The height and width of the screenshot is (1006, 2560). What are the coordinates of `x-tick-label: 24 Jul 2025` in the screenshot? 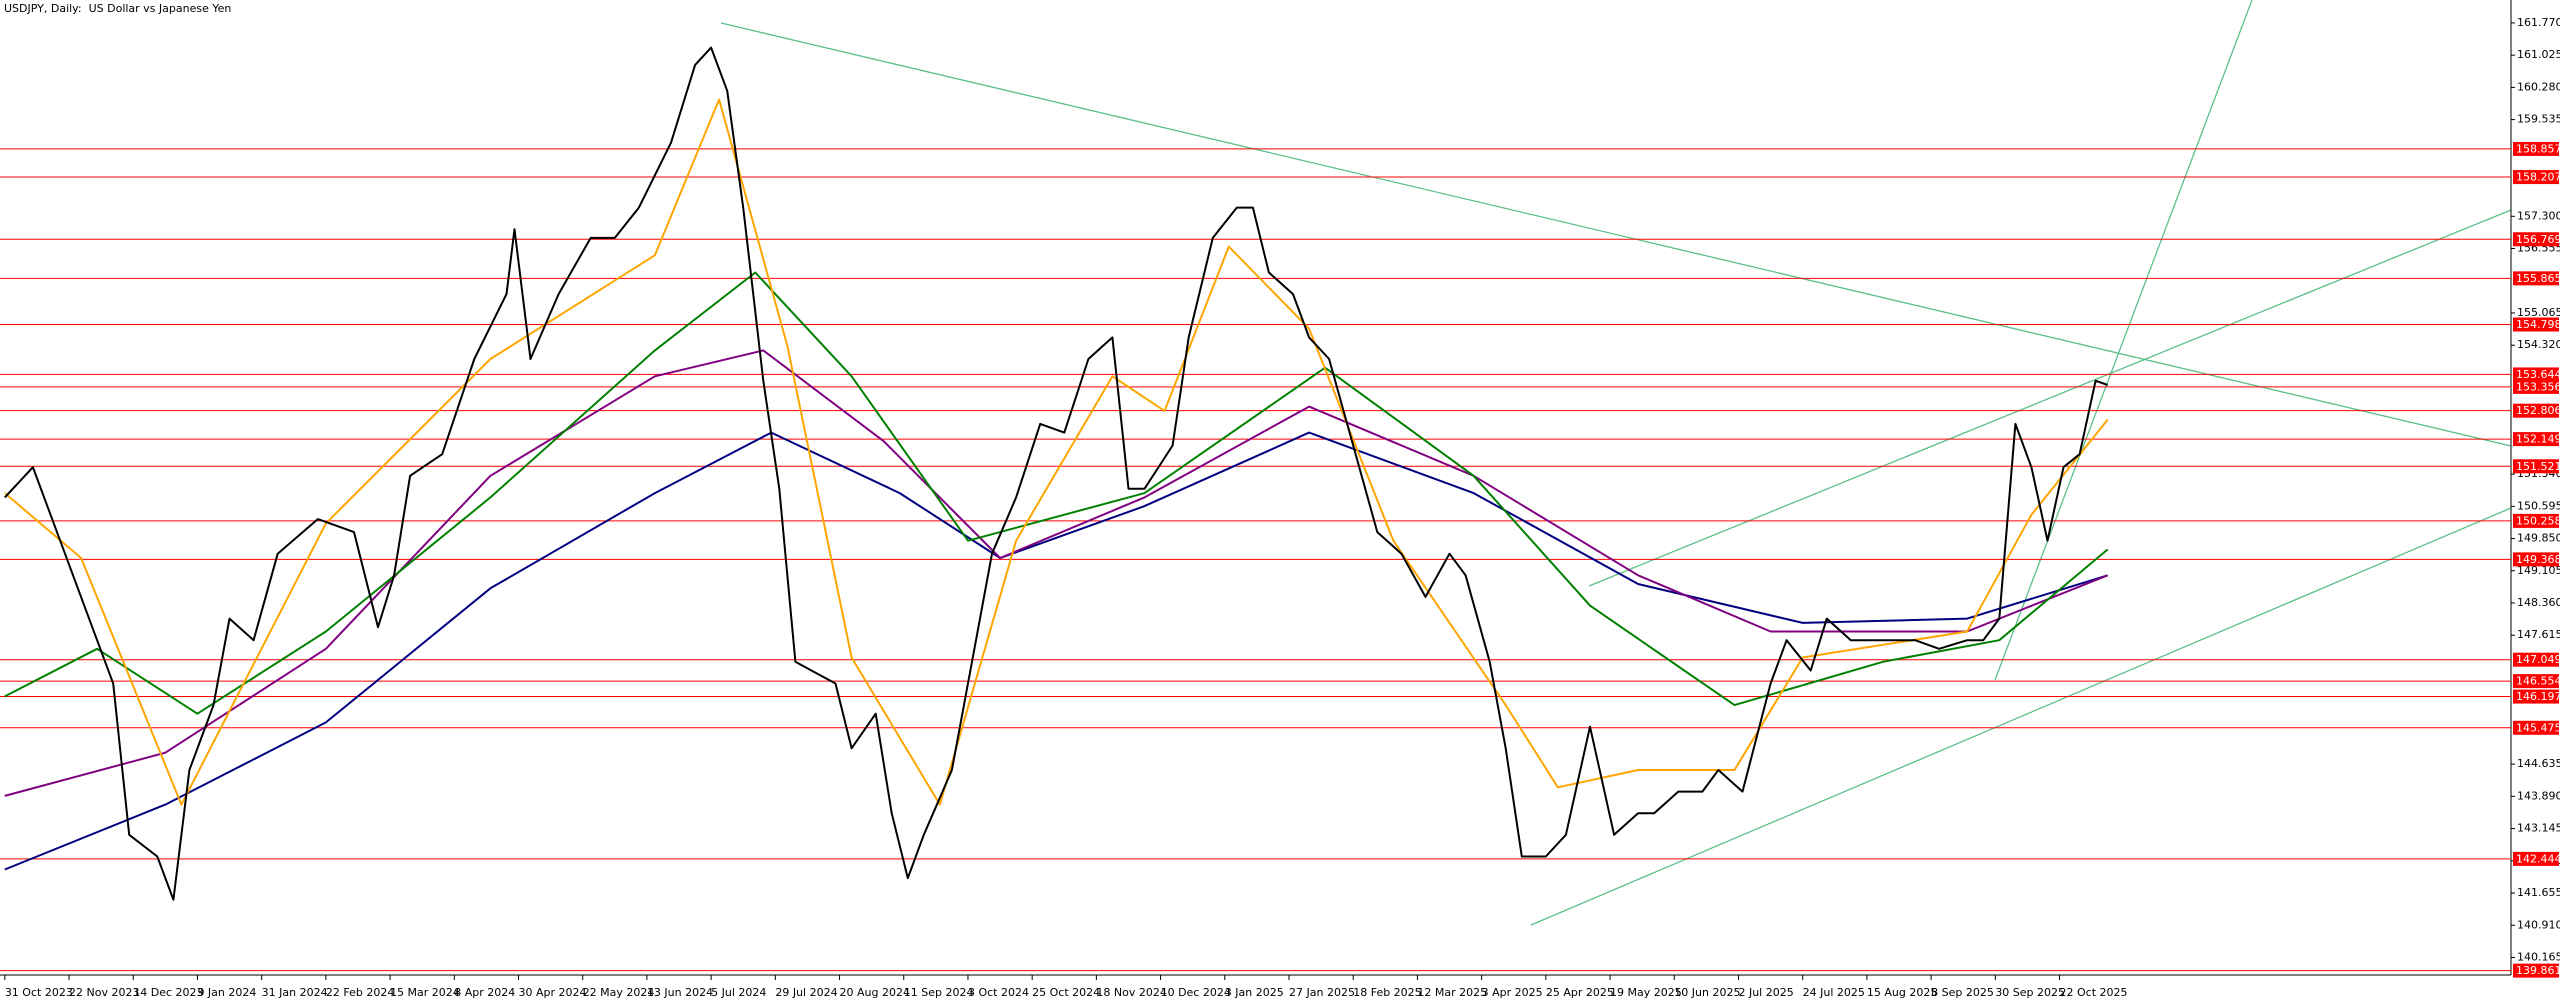 It's located at (1834, 992).